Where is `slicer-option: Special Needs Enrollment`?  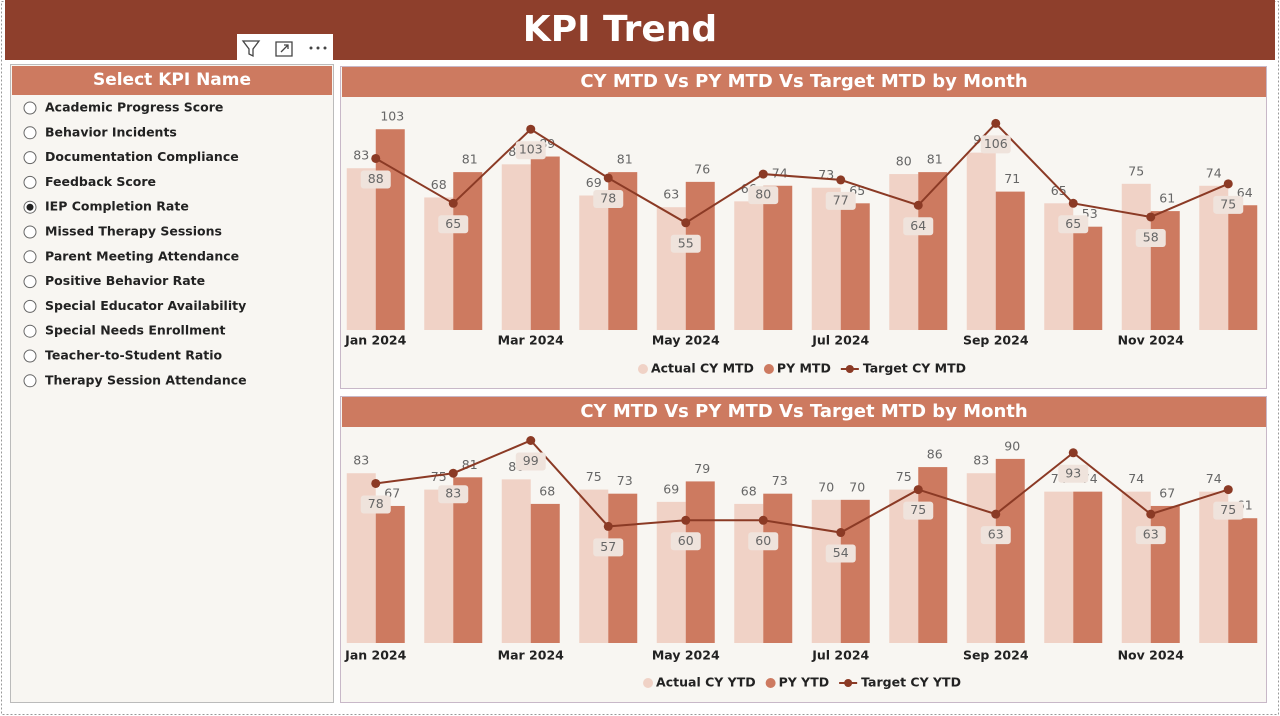
slicer-option: Special Needs Enrollment is located at coordinates (135, 330).